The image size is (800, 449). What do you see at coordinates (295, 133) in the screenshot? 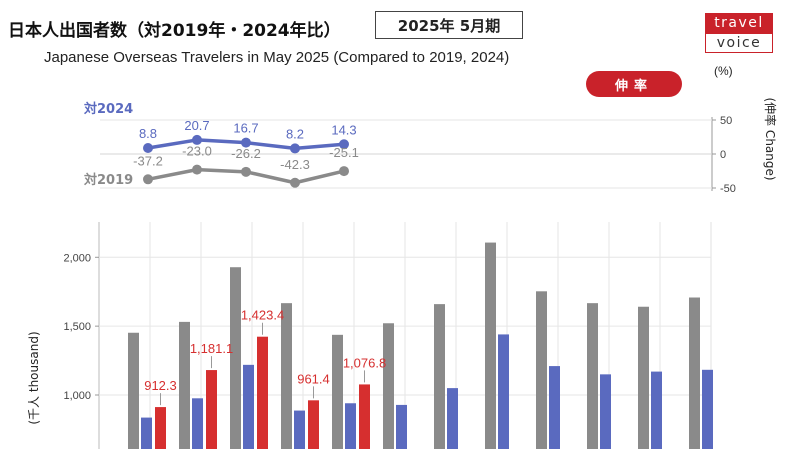
I see `line-data-label: 8.2` at bounding box center [295, 133].